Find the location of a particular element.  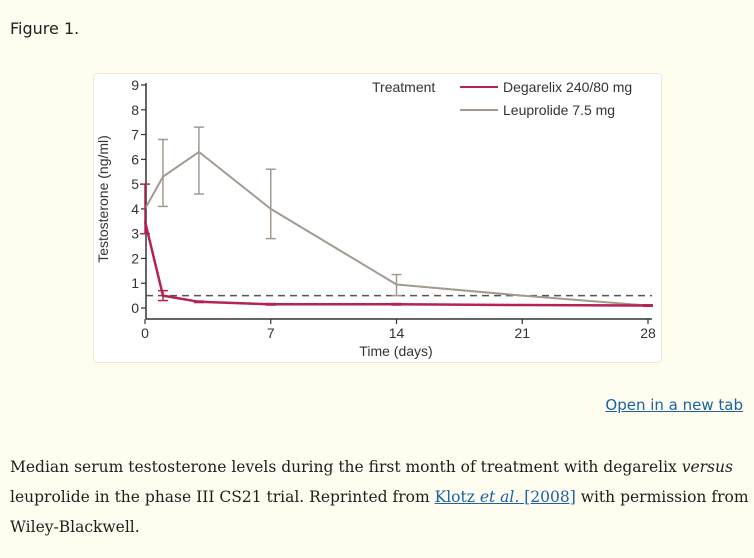

reference-link-klotz: Klotz et al. [2008] is located at coordinates (505, 497).